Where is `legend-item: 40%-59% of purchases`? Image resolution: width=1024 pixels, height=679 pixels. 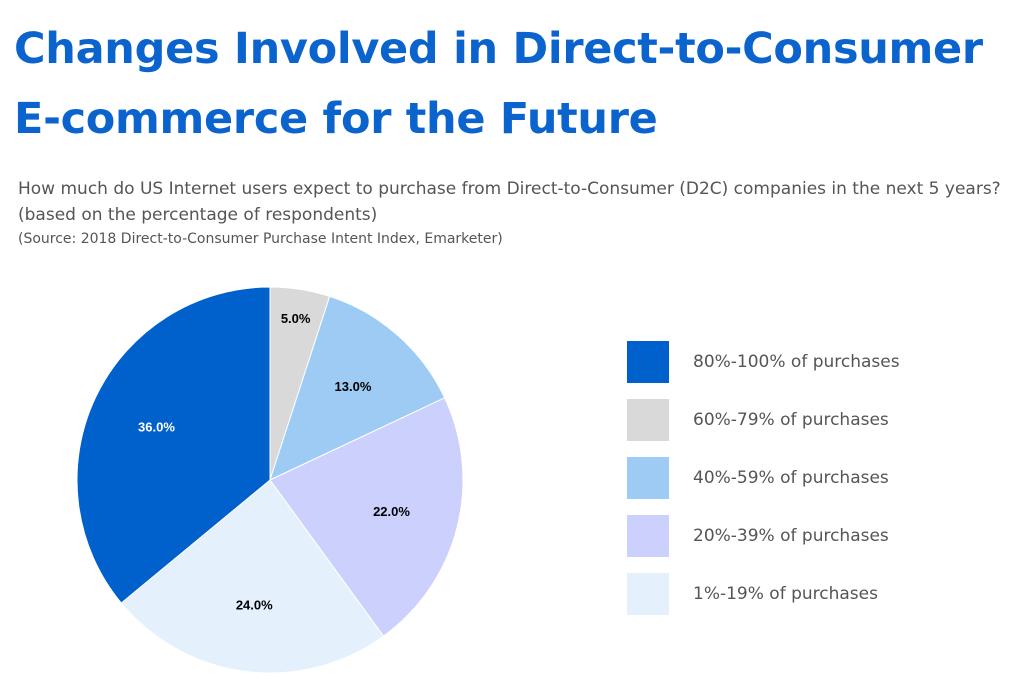
legend-item: 40%-59% of purchases is located at coordinates (763, 478).